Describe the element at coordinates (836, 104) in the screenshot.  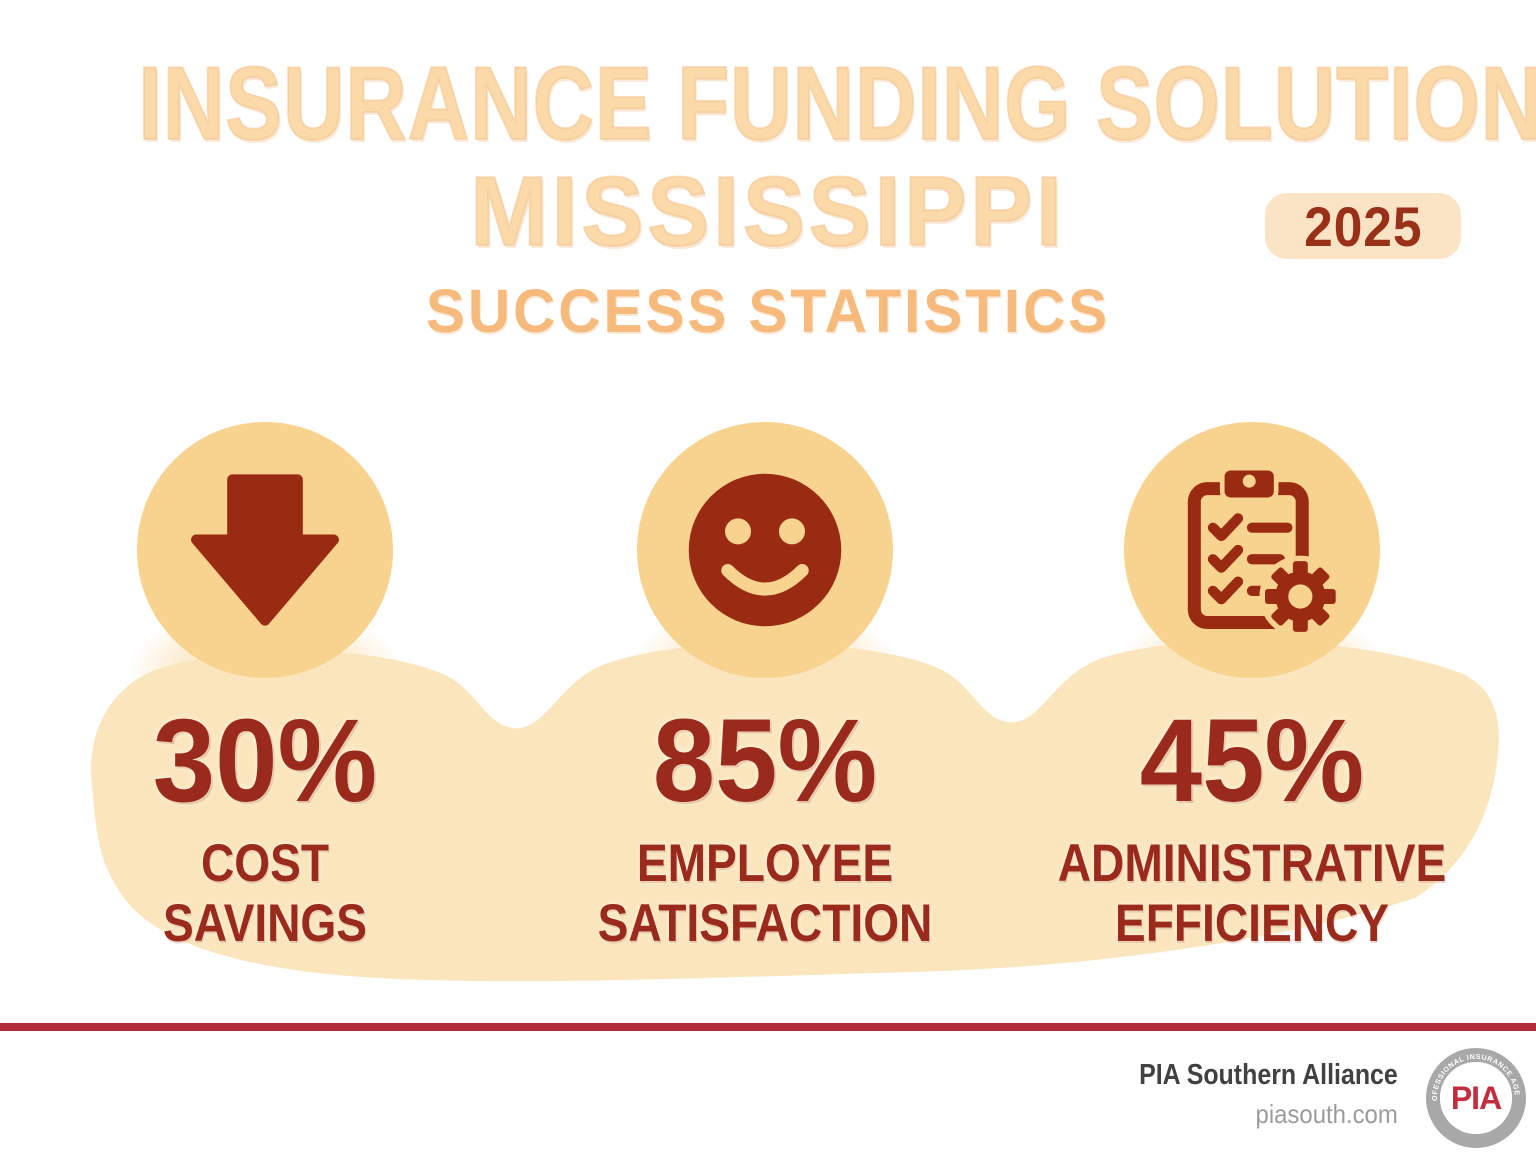
I see `page-title-line1: INSURANCE FUNDING SOLUTIONS` at that location.